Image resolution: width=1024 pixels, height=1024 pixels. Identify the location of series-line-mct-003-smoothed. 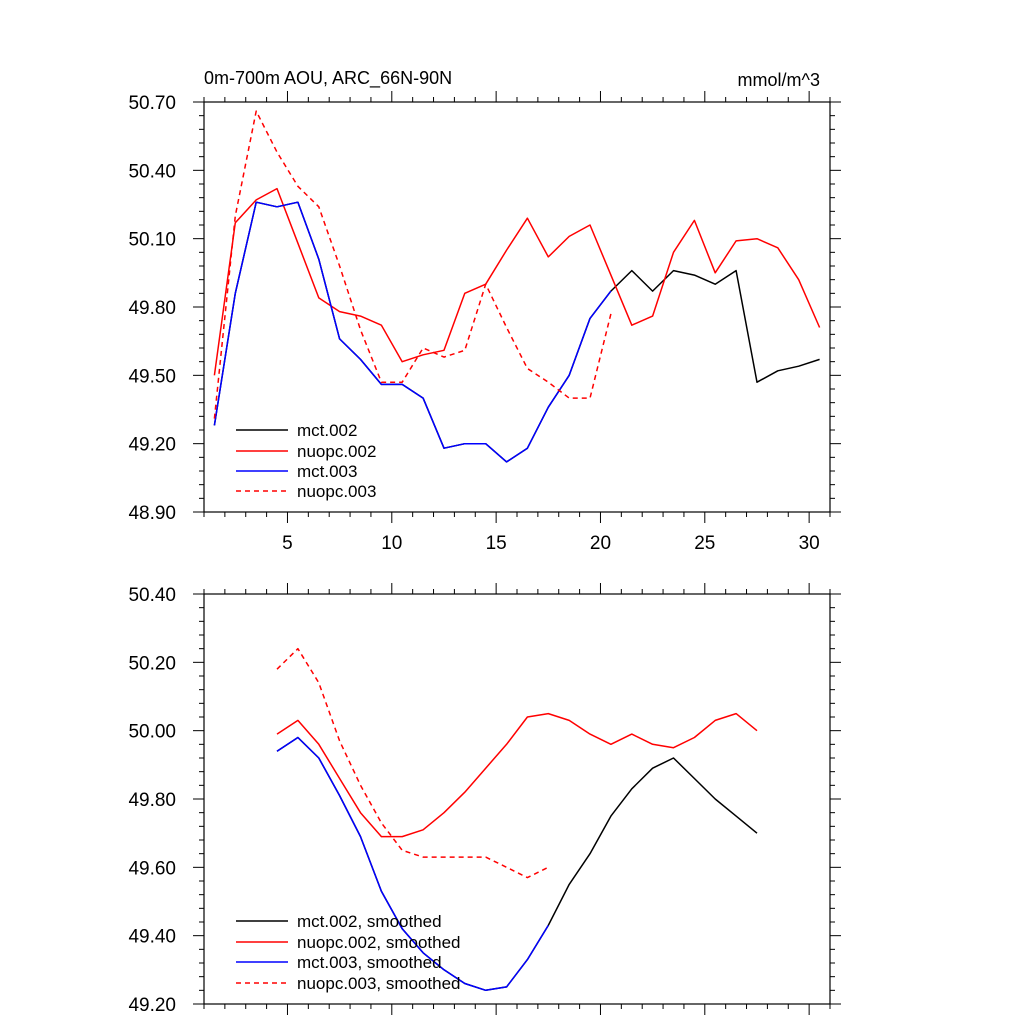
(412, 864).